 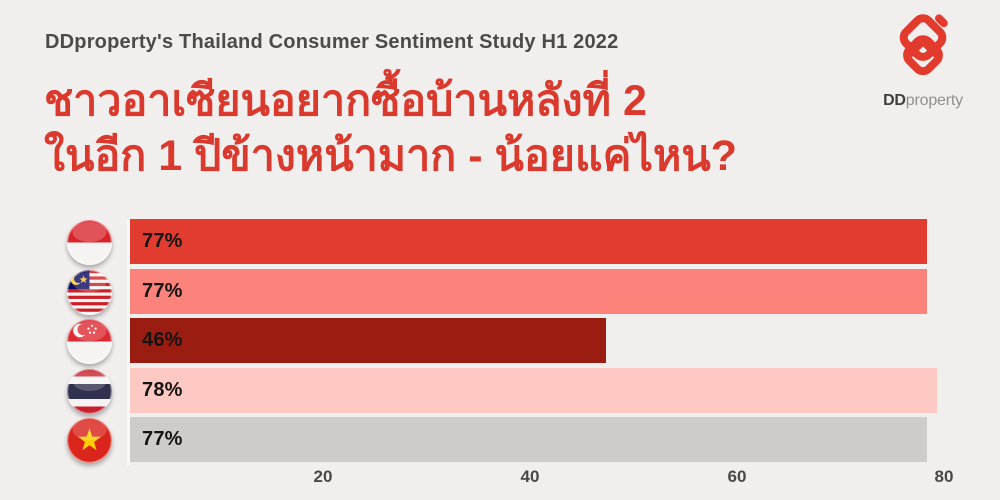 What do you see at coordinates (528, 291) in the screenshot?
I see `bar-malaysia: 77%` at bounding box center [528, 291].